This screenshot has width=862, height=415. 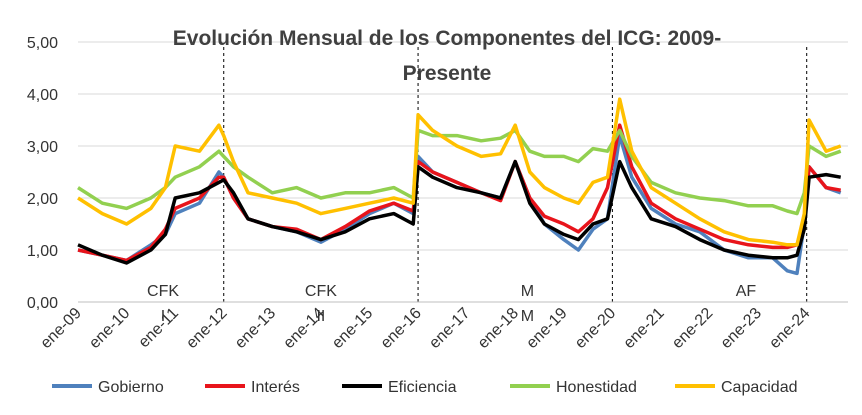 I want to click on y-tick-label: 4,00, so click(x=42, y=95).